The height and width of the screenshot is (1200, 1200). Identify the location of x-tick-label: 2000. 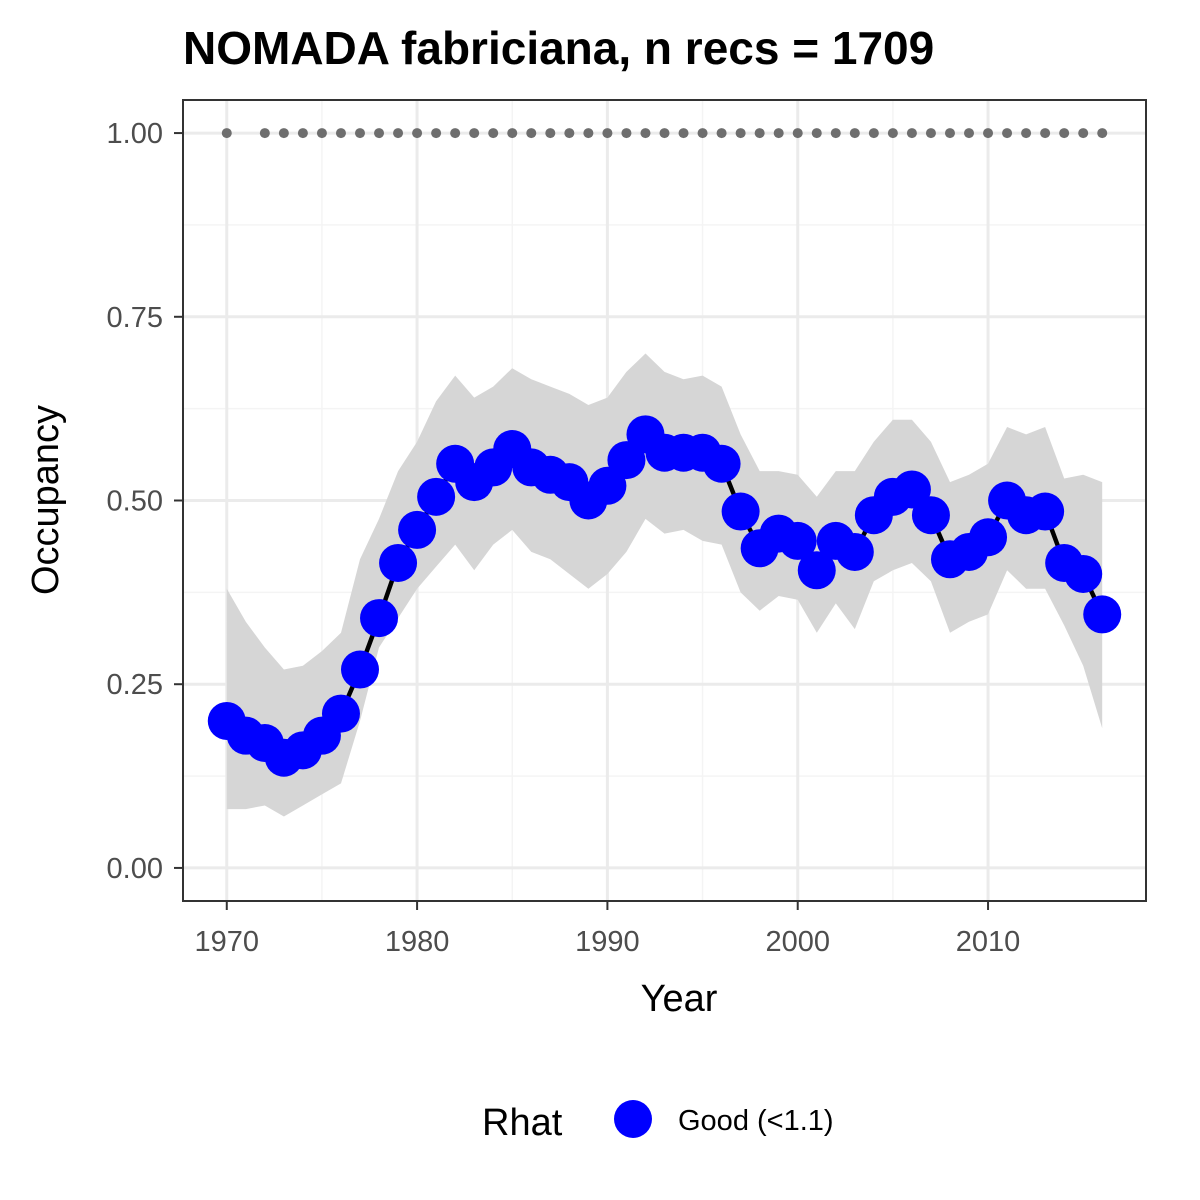
(797, 942).